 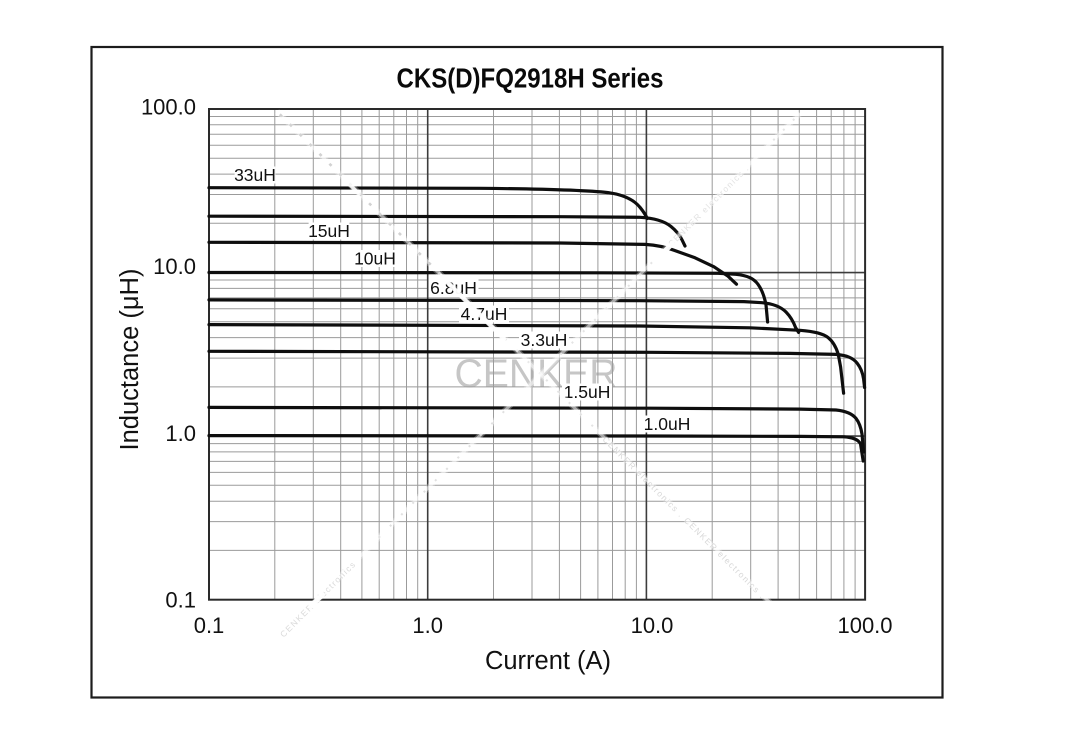 What do you see at coordinates (548, 661) in the screenshot?
I see `svg-text: Current (A)` at bounding box center [548, 661].